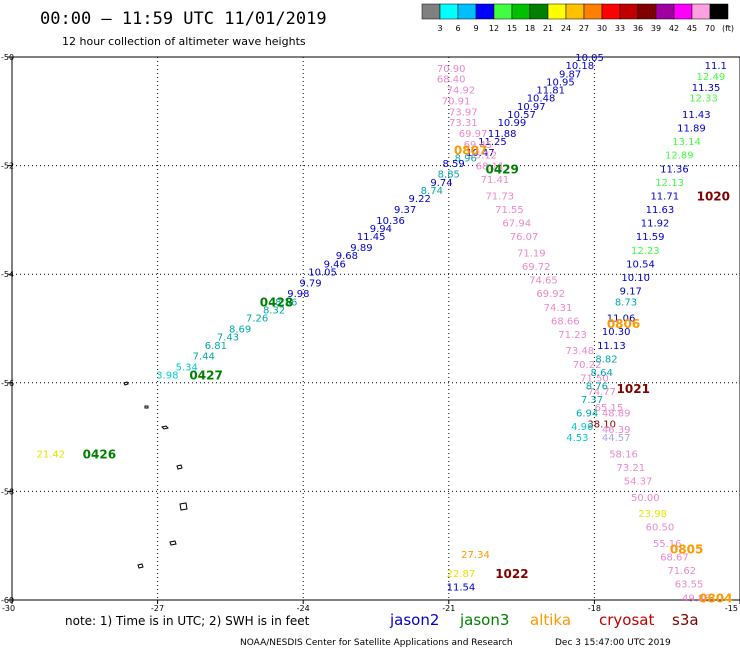  I want to click on wave-height-label: 70.90, so click(451, 69).